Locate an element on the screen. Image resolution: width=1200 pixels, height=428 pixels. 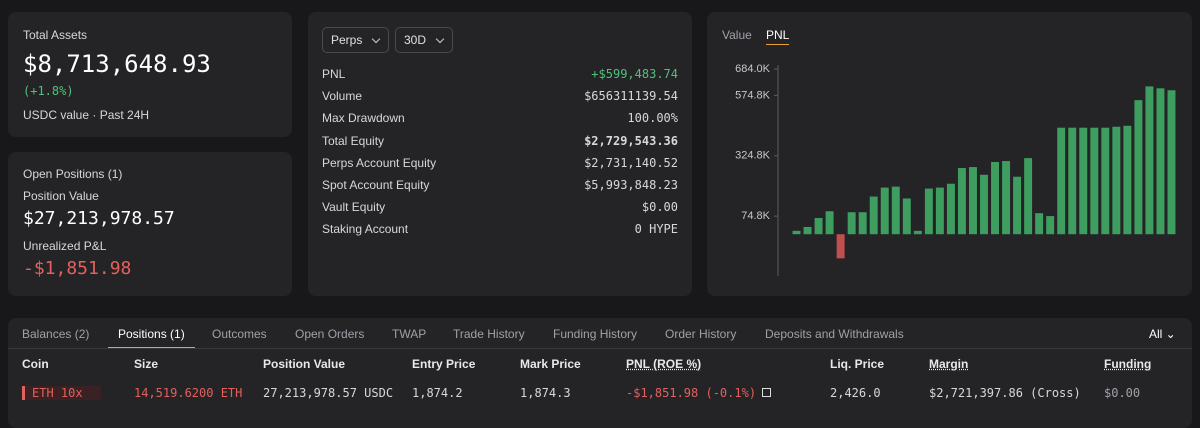
stat-value: 100.00% is located at coordinates (652, 118).